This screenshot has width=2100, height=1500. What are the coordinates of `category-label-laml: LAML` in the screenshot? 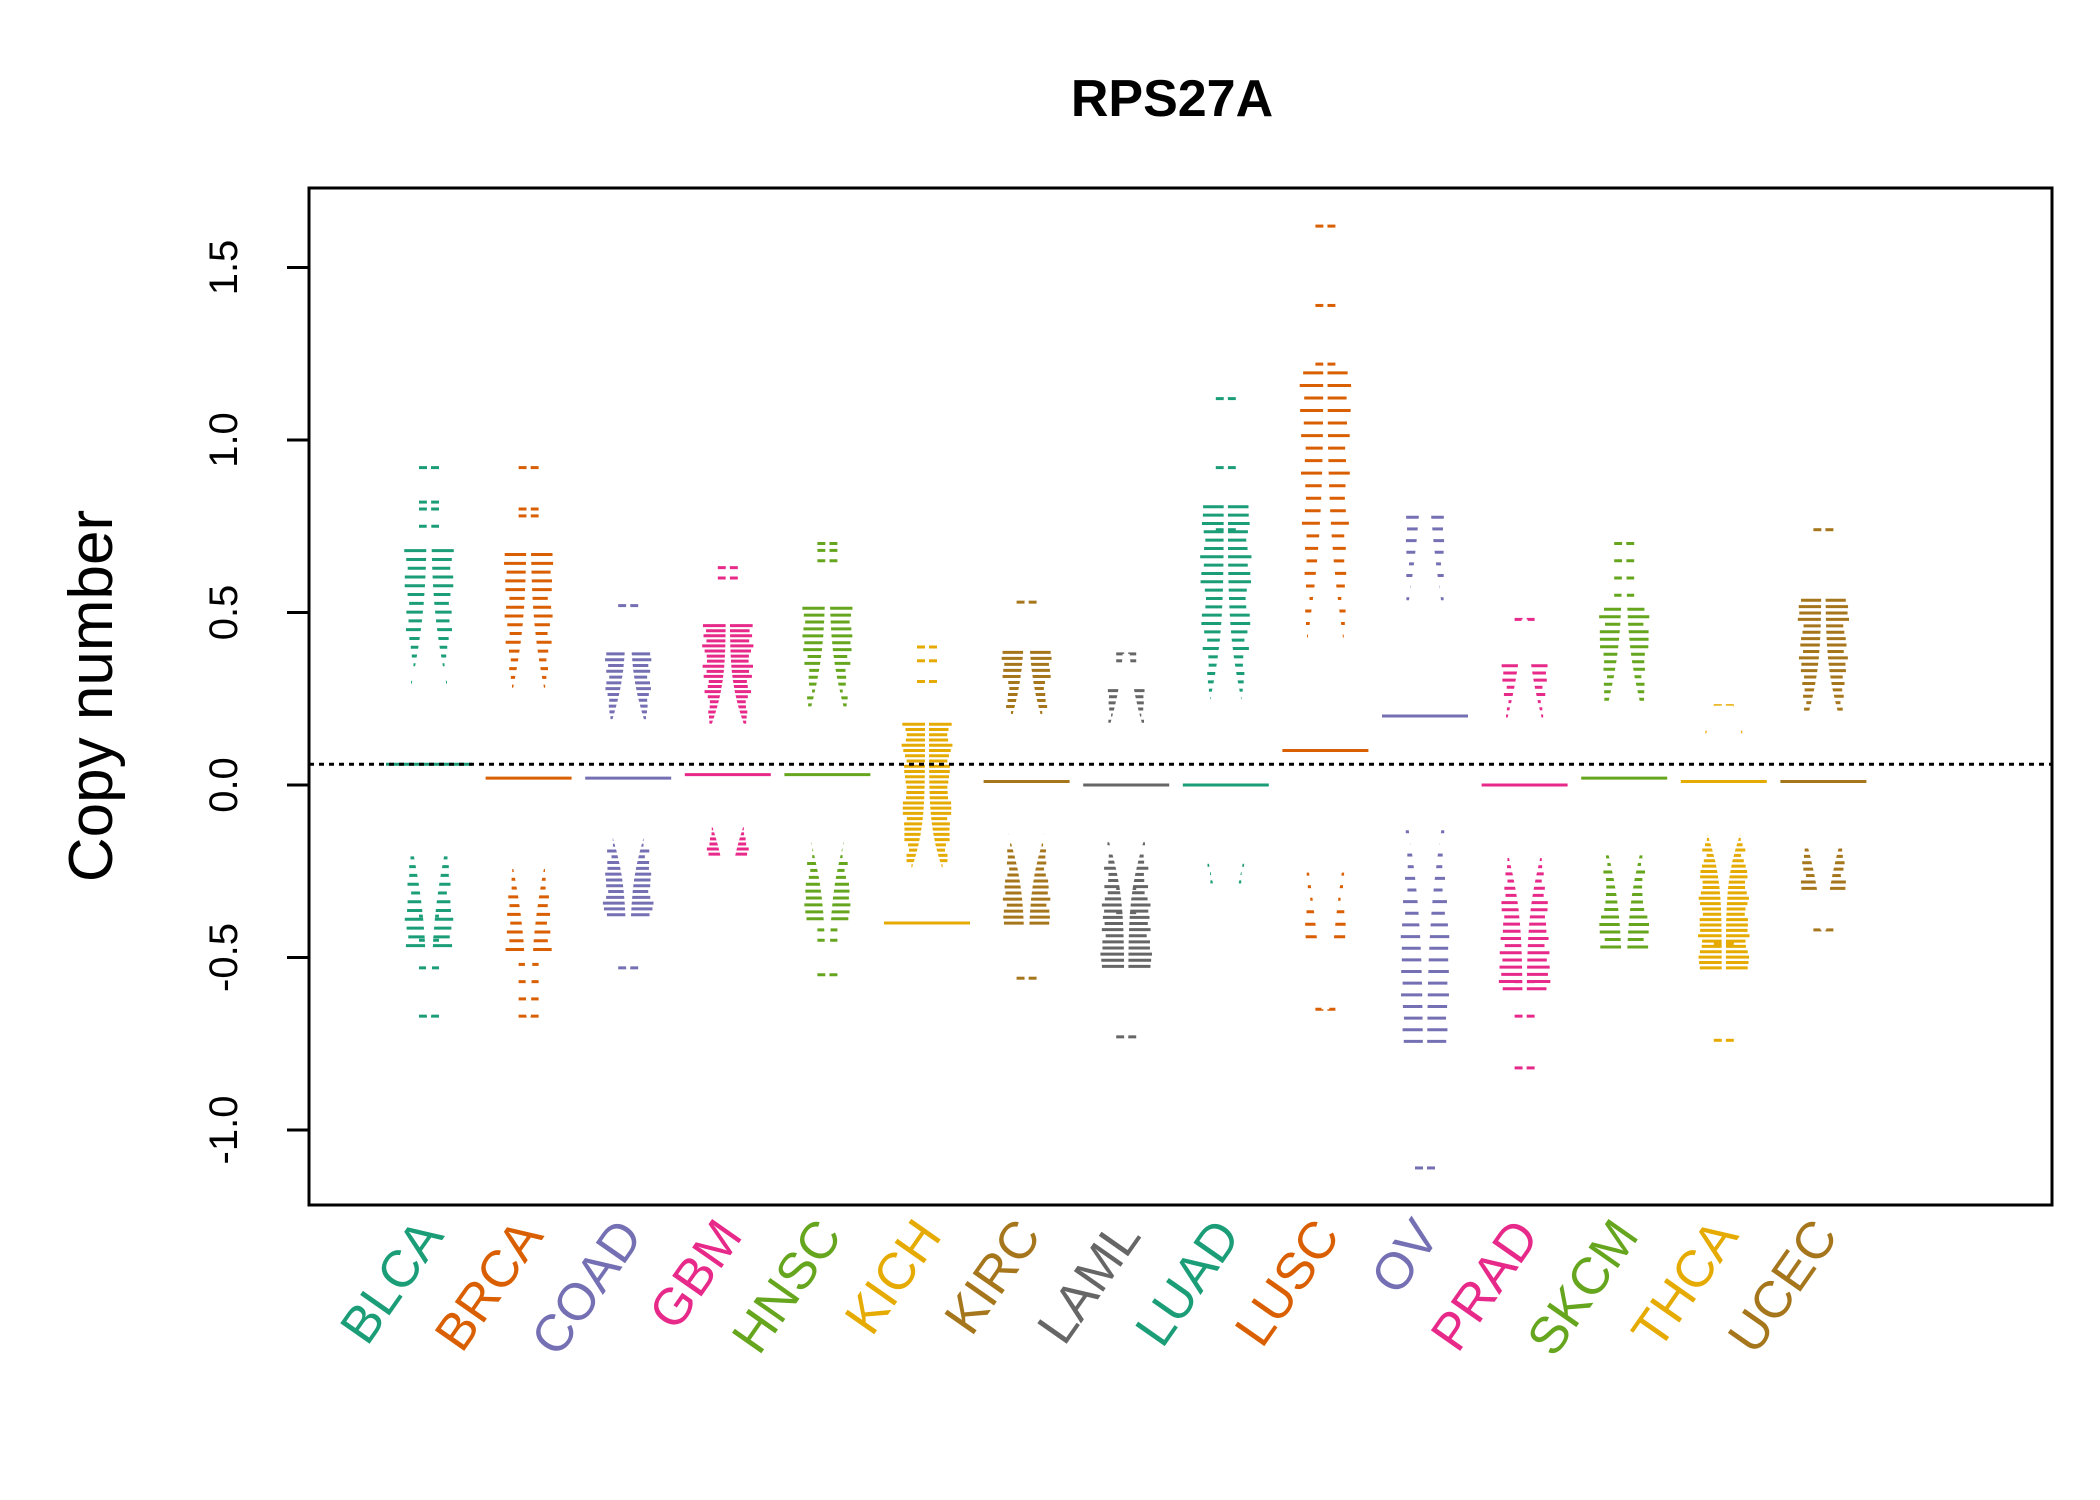 It's located at (1089, 1282).